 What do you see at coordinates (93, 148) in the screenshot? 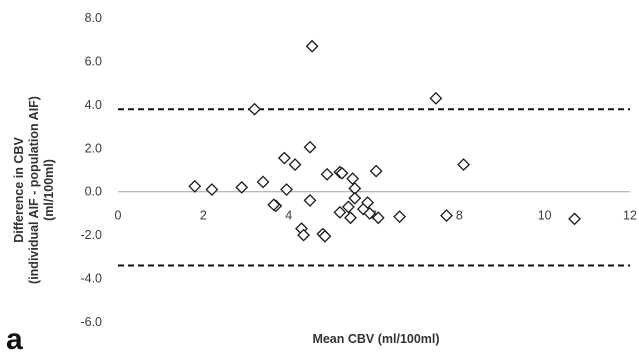
I see `y-tick-label: 2.0` at bounding box center [93, 148].